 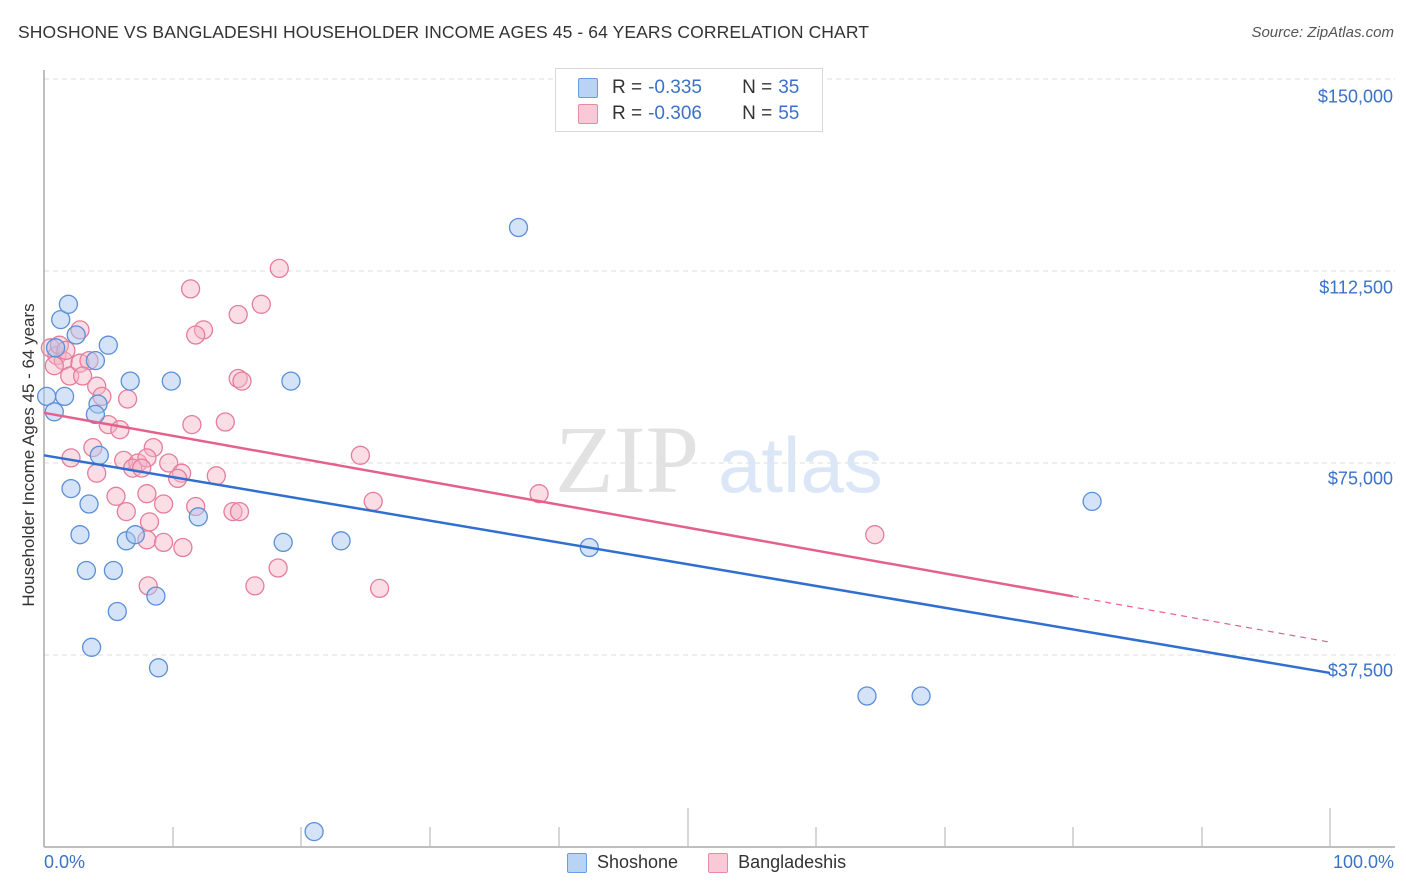 I want to click on legend-label: Shoshone, so click(x=638, y=862).